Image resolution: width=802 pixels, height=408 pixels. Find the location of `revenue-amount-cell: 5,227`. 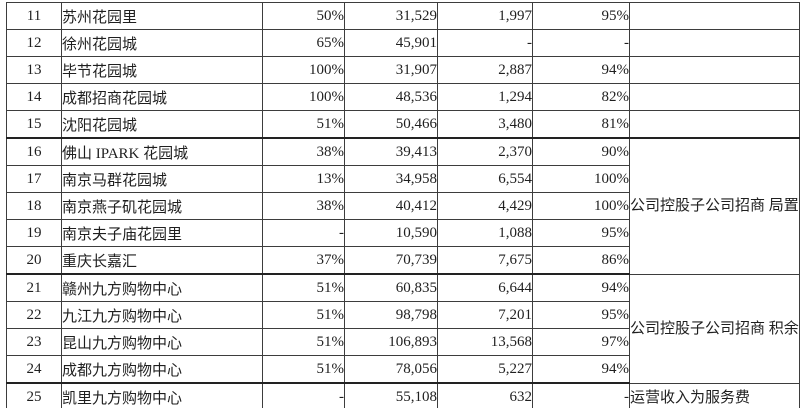

revenue-amount-cell: 5,227 is located at coordinates (485, 369).